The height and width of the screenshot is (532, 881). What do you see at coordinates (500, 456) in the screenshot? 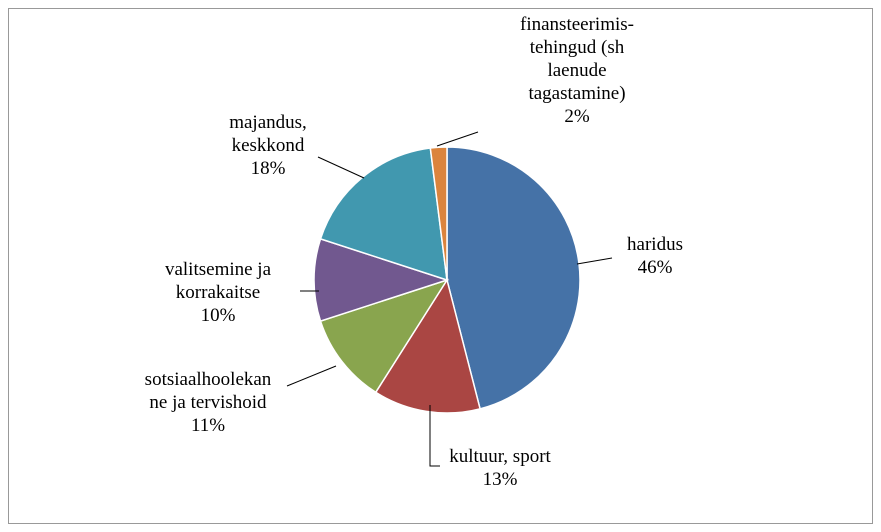
I see `slice-label: kultuur, sport` at bounding box center [500, 456].